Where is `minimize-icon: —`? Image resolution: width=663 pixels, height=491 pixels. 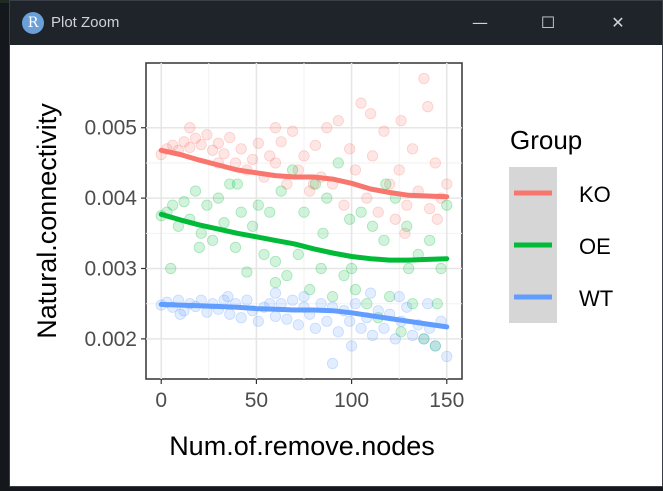 minimize-icon: — is located at coordinates (480, 22).